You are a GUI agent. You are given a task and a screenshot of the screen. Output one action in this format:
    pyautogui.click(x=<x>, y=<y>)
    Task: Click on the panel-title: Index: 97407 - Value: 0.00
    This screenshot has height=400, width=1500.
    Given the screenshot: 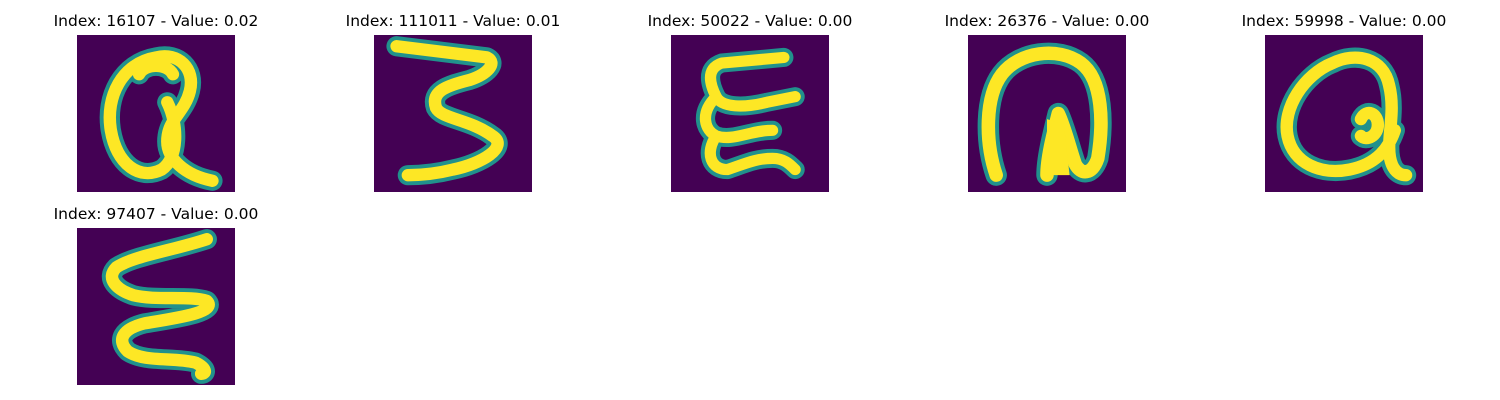 What is the action you would take?
    pyautogui.click(x=156, y=214)
    